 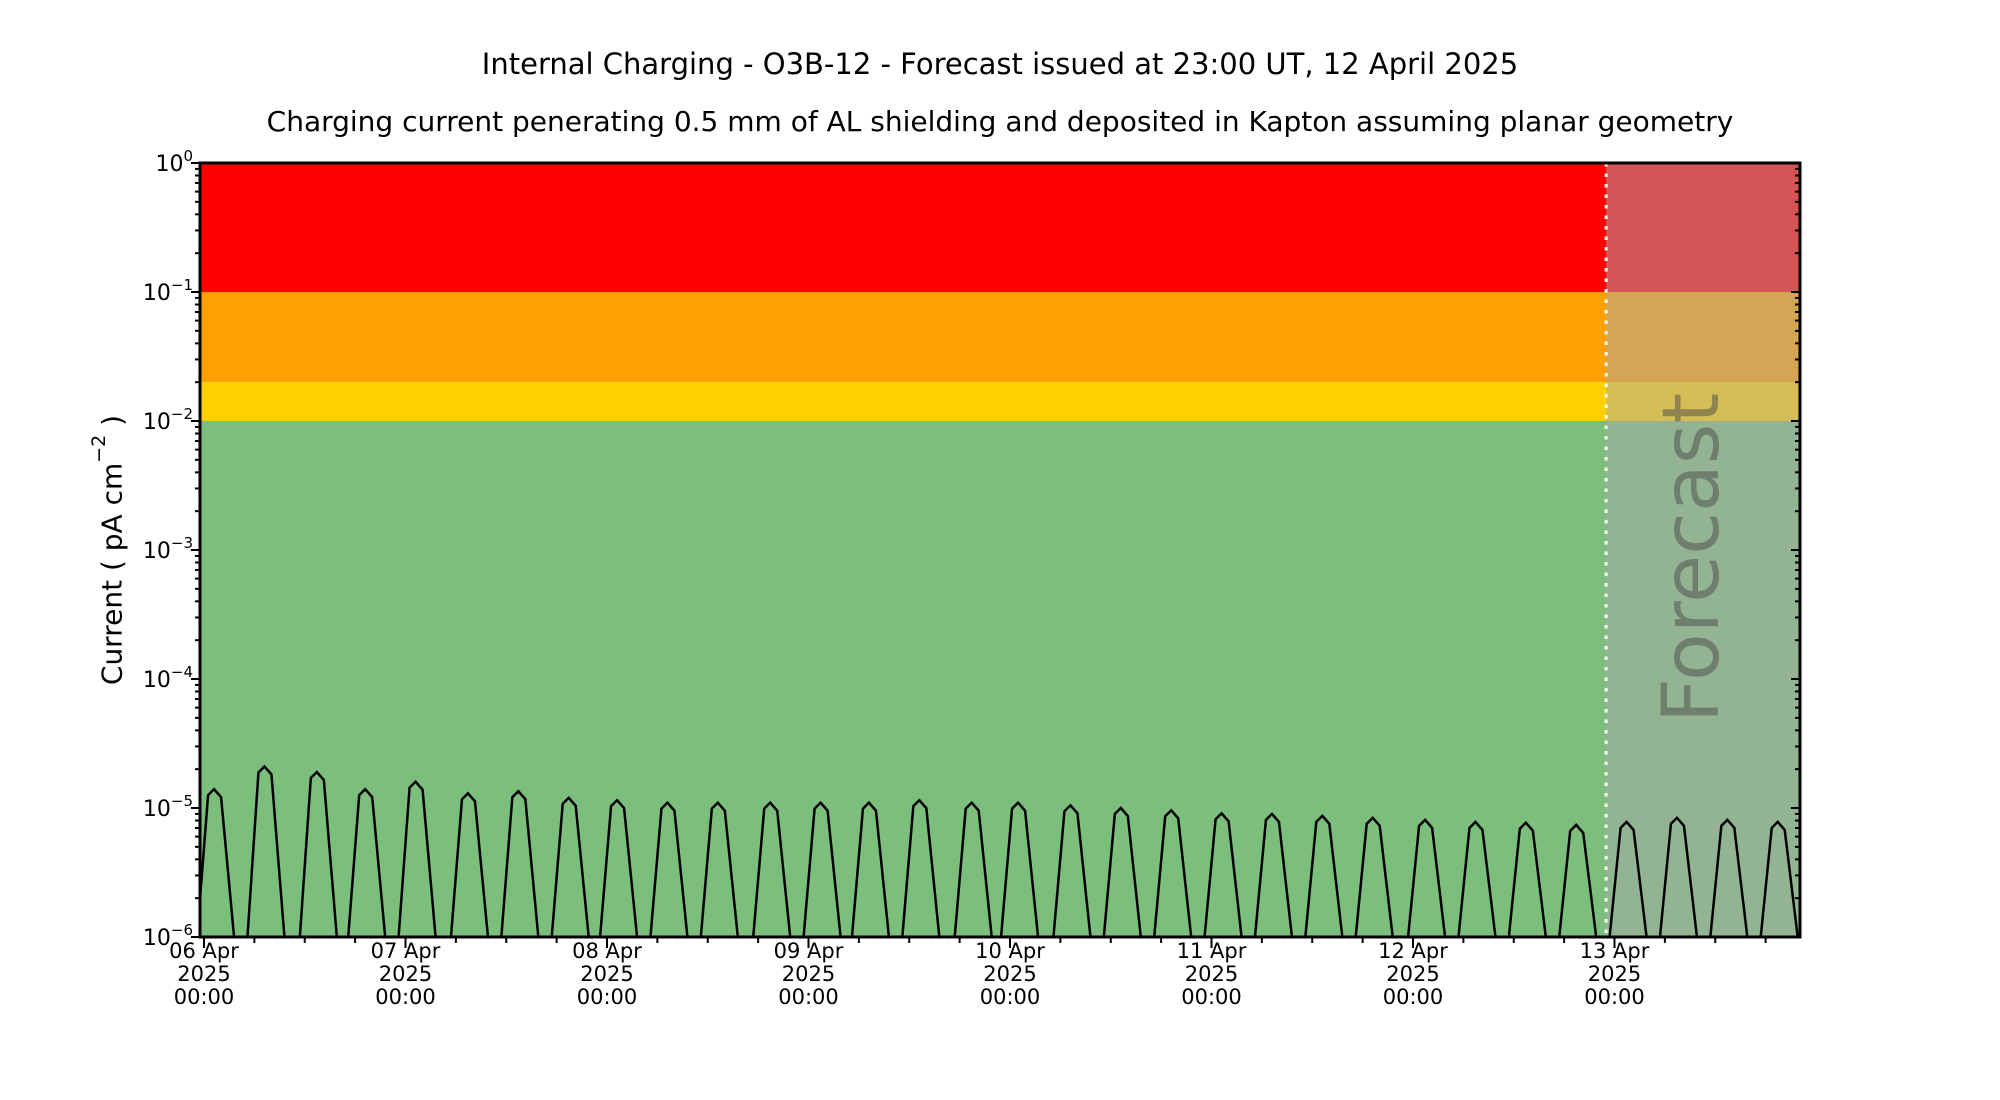 What do you see at coordinates (168, 420) in the screenshot?
I see `y-tick-label: 10⁻²` at bounding box center [168, 420].